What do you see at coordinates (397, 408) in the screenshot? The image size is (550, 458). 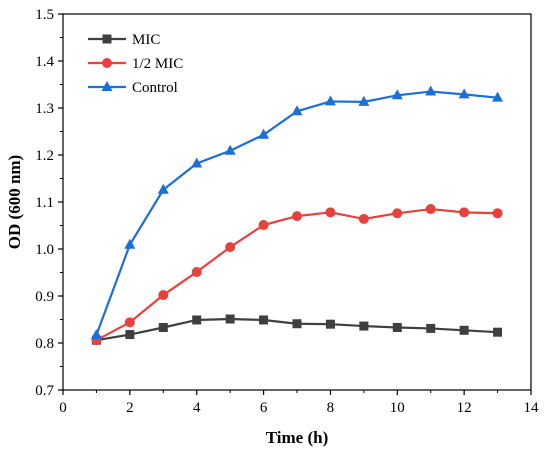 I see `x-tick-label: 10` at bounding box center [397, 408].